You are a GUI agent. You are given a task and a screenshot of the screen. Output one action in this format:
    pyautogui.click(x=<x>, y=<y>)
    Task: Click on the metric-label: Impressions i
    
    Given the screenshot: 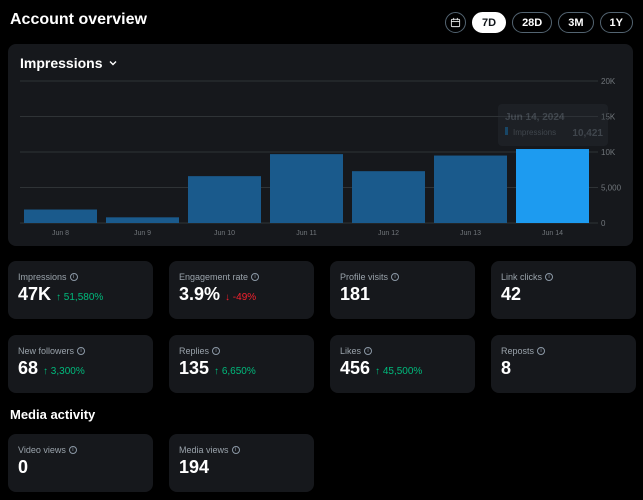 What is the action you would take?
    pyautogui.click(x=48, y=277)
    